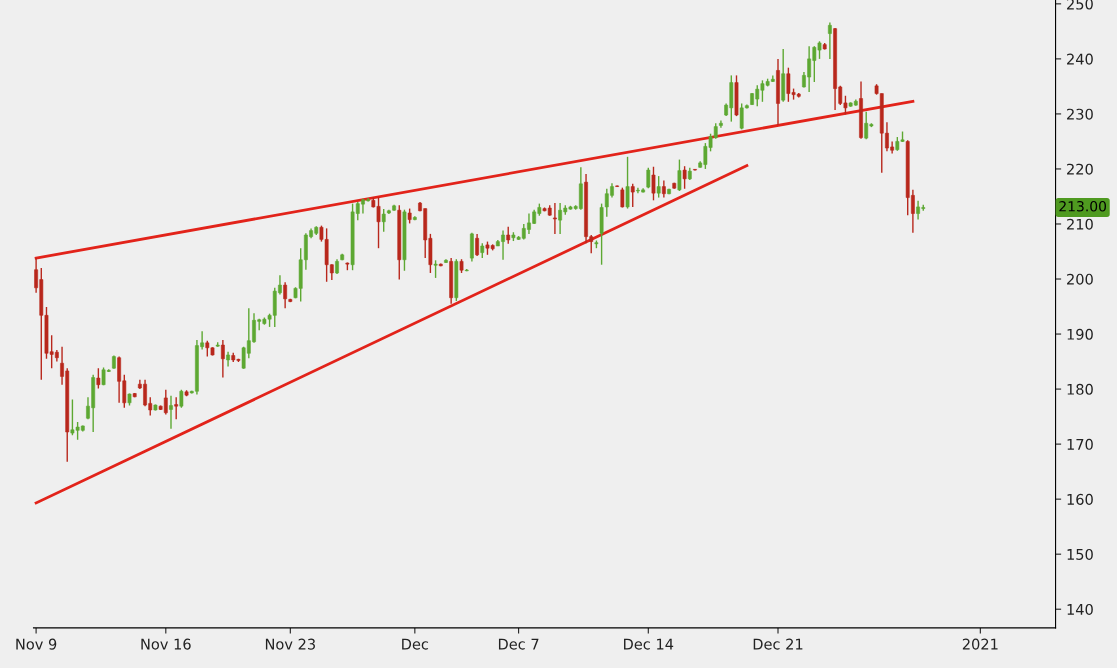 This screenshot has height=668, width=1117. I want to click on y-tick-label: 170, so click(1080, 444).